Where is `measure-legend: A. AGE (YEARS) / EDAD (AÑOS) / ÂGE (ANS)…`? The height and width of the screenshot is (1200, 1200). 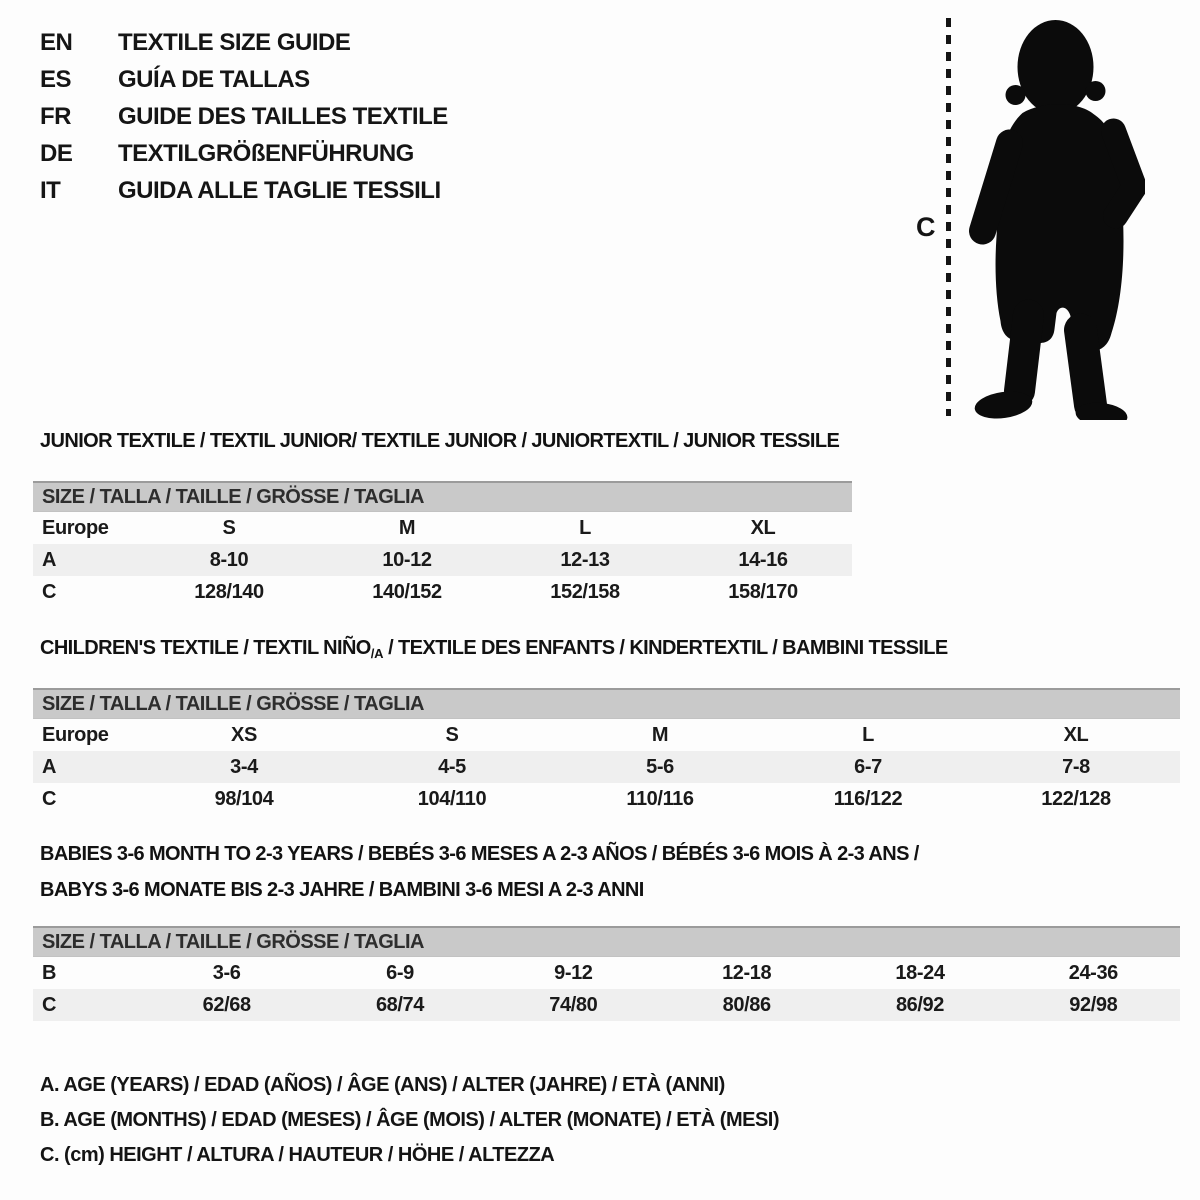
measure-legend: A. AGE (YEARS) / EDAD (AÑOS) / ÂGE (ANS)… is located at coordinates (410, 1120).